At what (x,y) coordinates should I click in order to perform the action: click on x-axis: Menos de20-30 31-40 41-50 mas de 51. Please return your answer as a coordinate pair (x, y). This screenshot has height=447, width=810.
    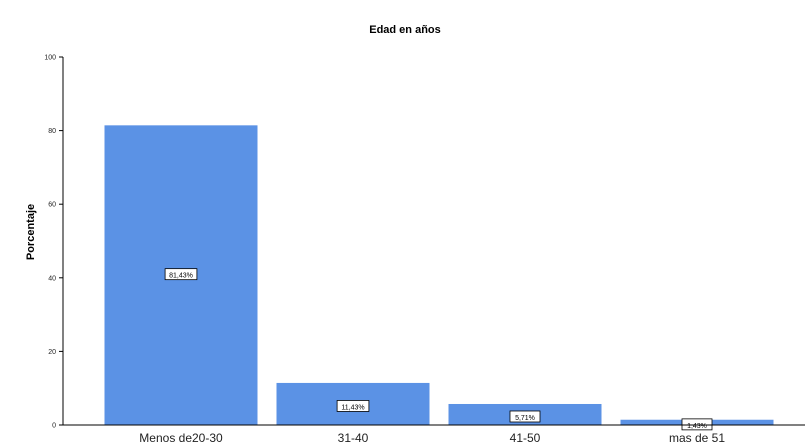
    Looking at the image, I should click on (434, 434).